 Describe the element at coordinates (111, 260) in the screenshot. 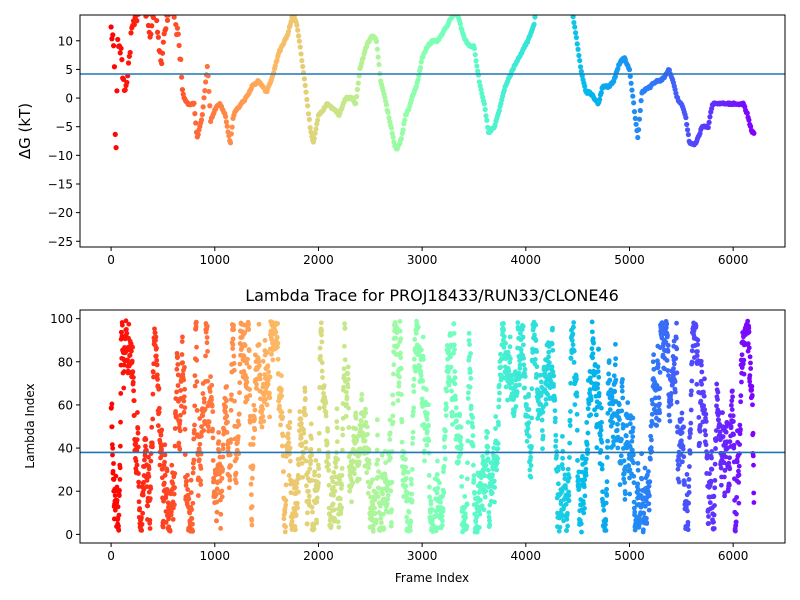

I see `delta-g-x-tick-label: 0` at that location.